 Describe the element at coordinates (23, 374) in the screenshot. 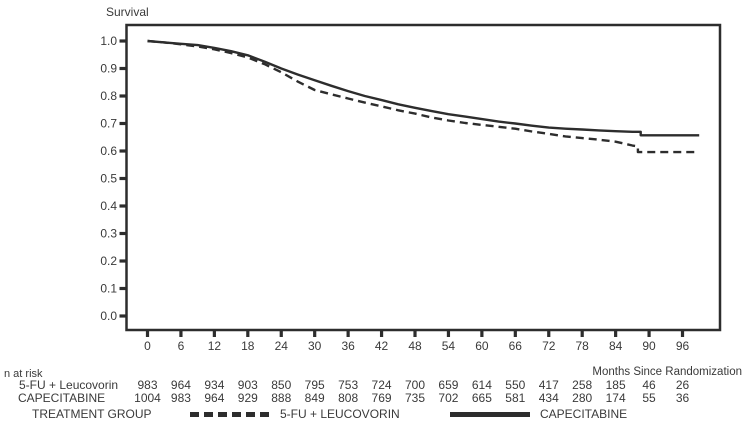

I see `n-at-risk-heading: n at risk` at that location.